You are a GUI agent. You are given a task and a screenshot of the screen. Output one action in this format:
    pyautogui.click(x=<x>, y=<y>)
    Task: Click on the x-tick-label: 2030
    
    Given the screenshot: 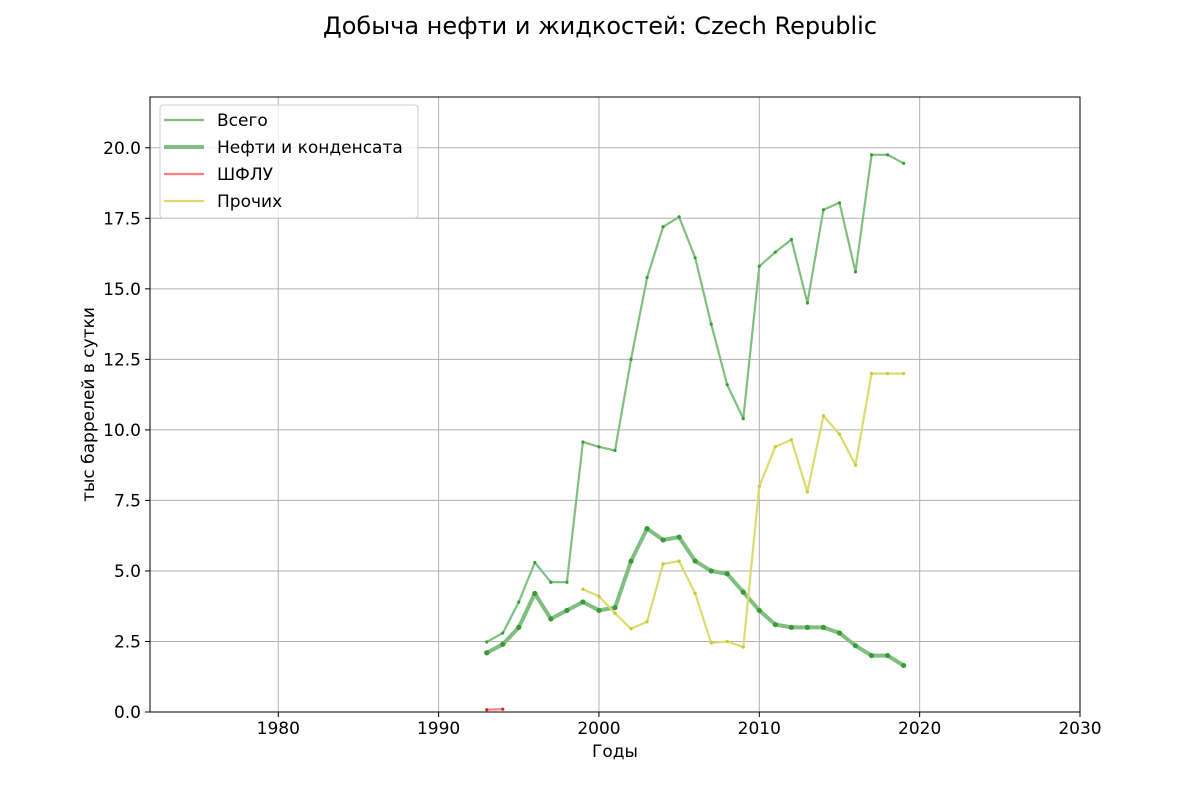 What is the action you would take?
    pyautogui.click(x=1079, y=729)
    